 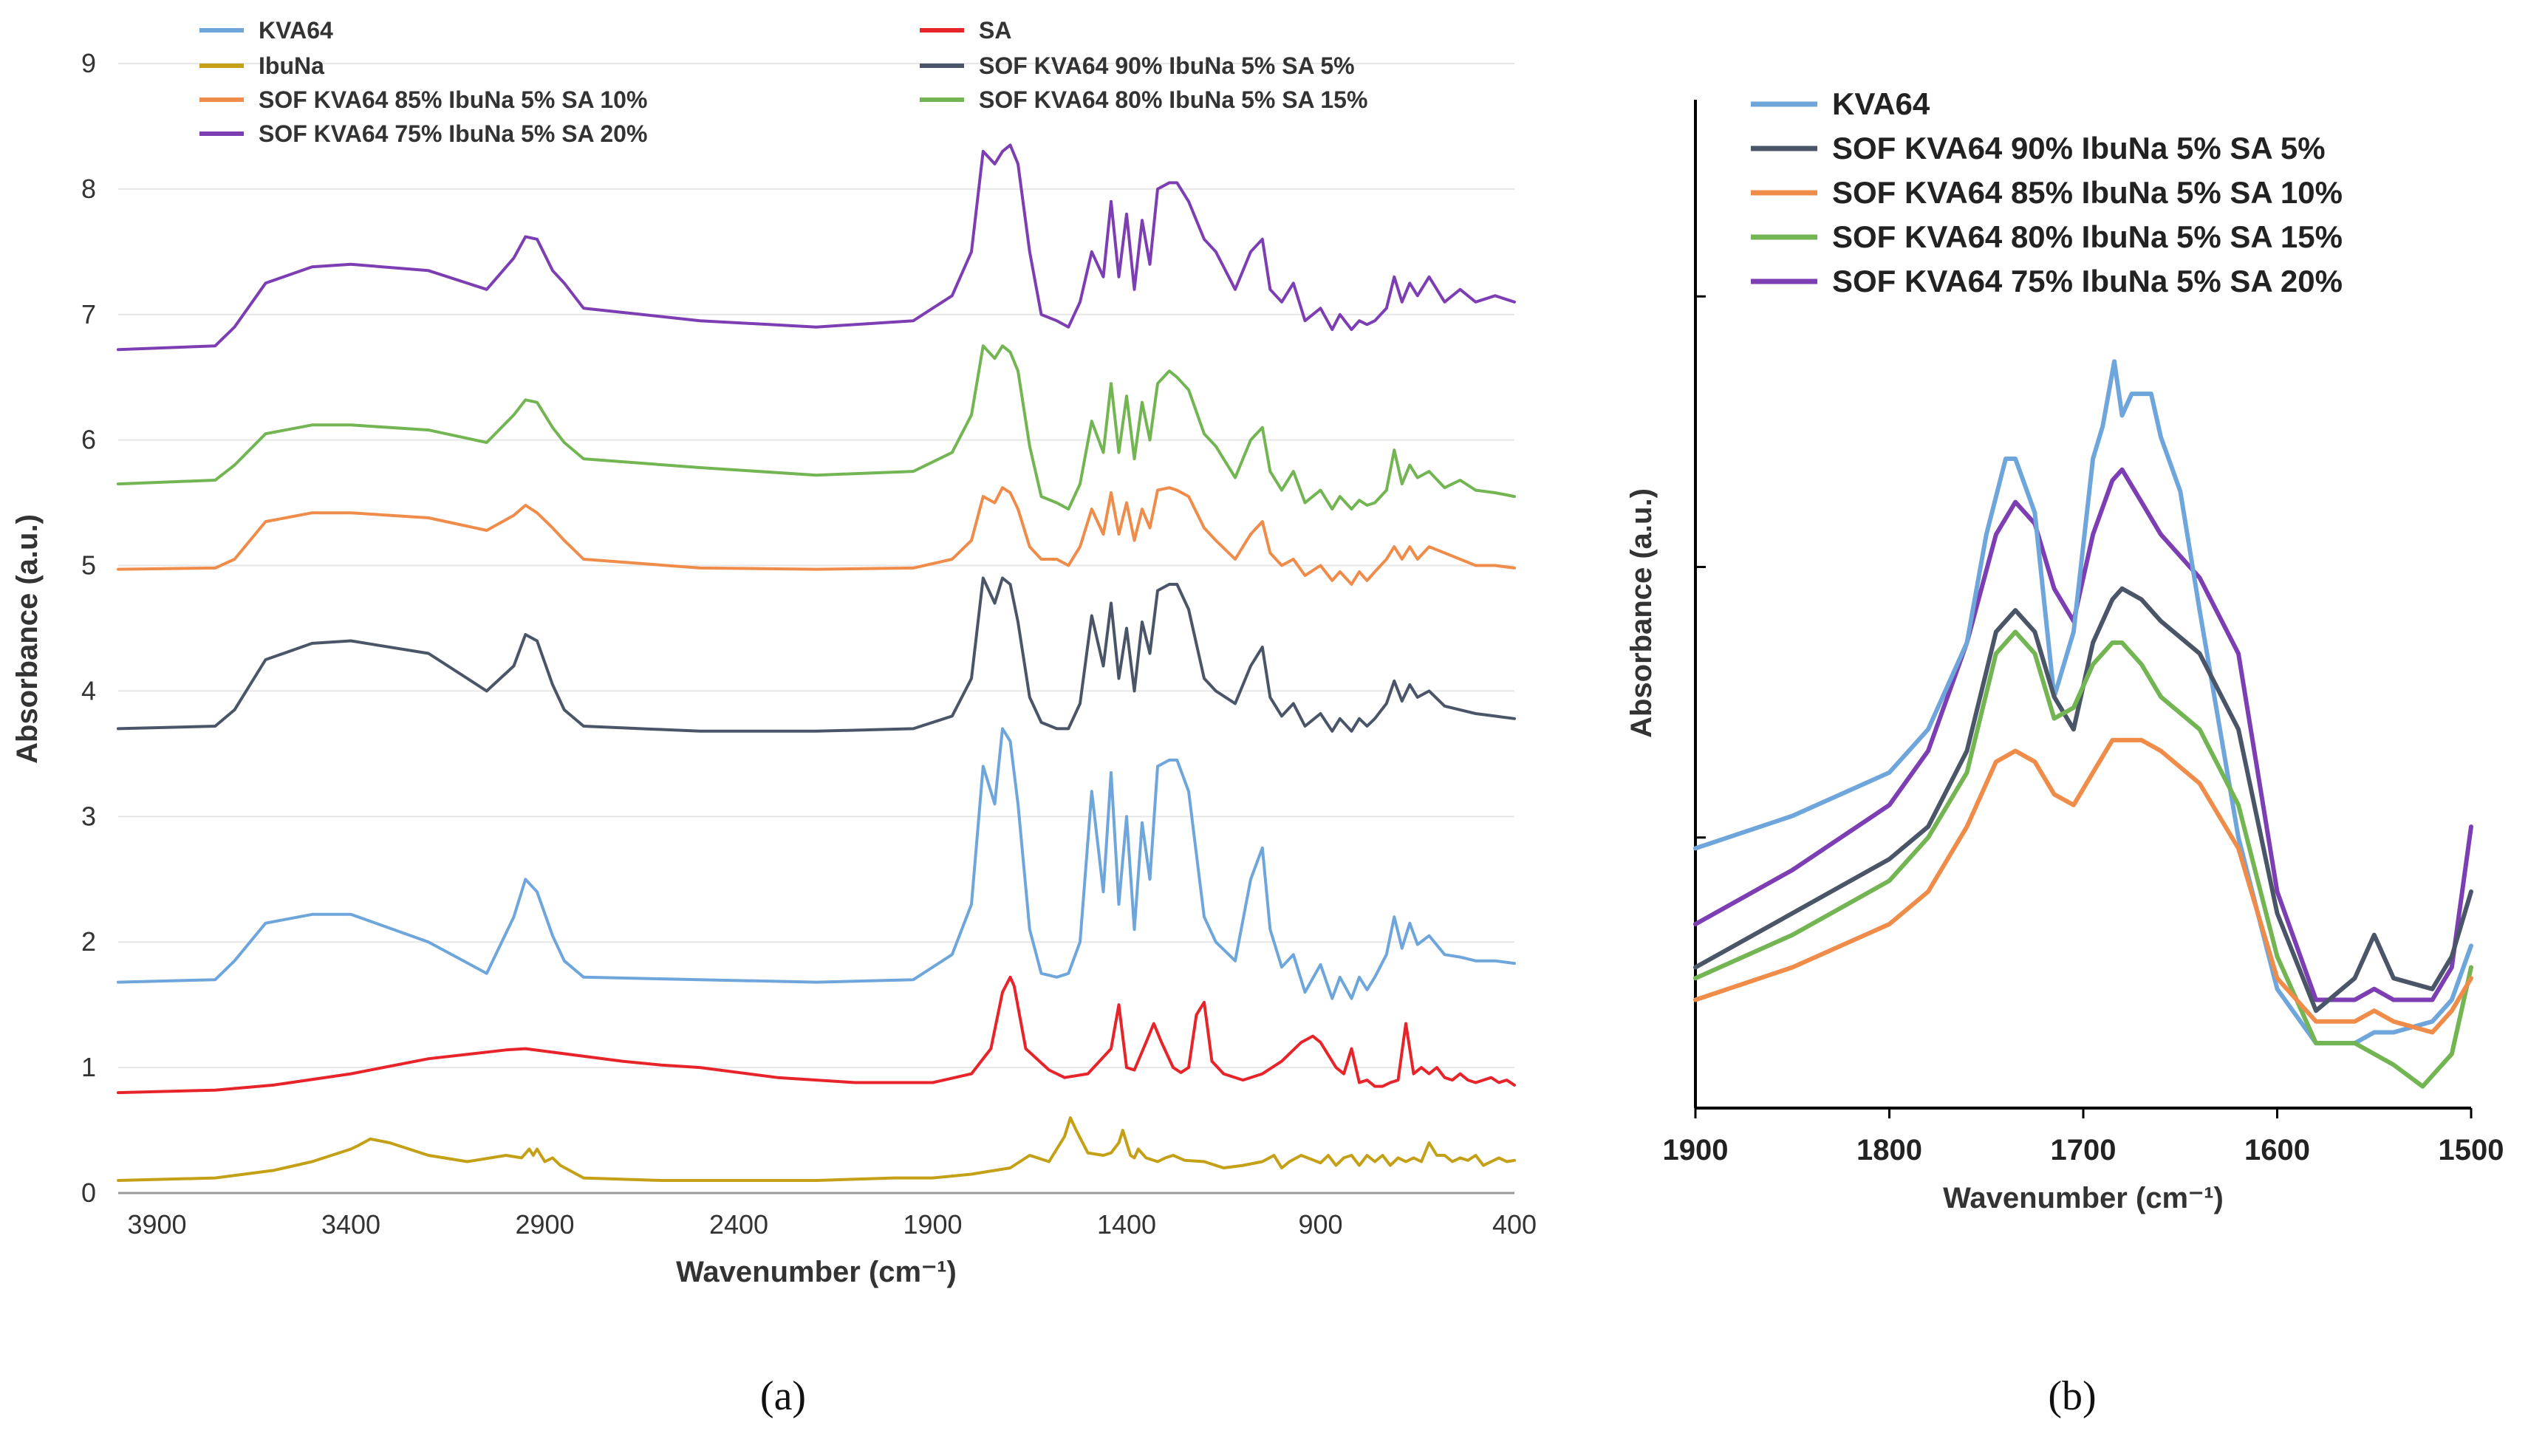 I want to click on b-xtick-label-1900: 1900, so click(x=1696, y=1150).